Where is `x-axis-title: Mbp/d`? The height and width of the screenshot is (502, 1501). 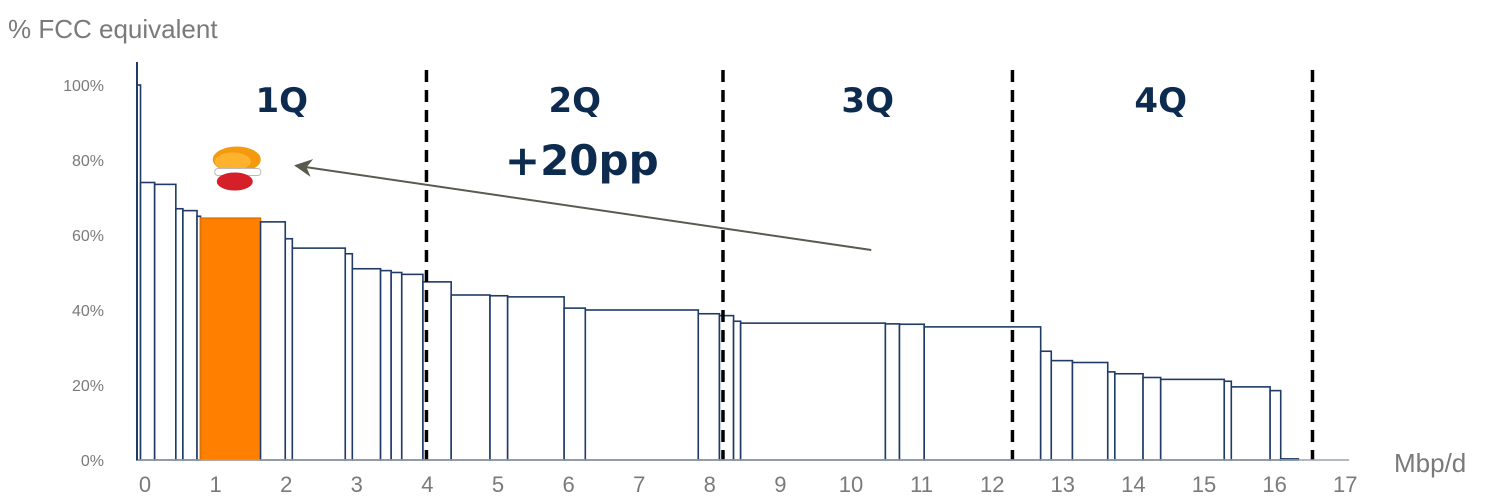 x-axis-title: Mbp/d is located at coordinates (1430, 463).